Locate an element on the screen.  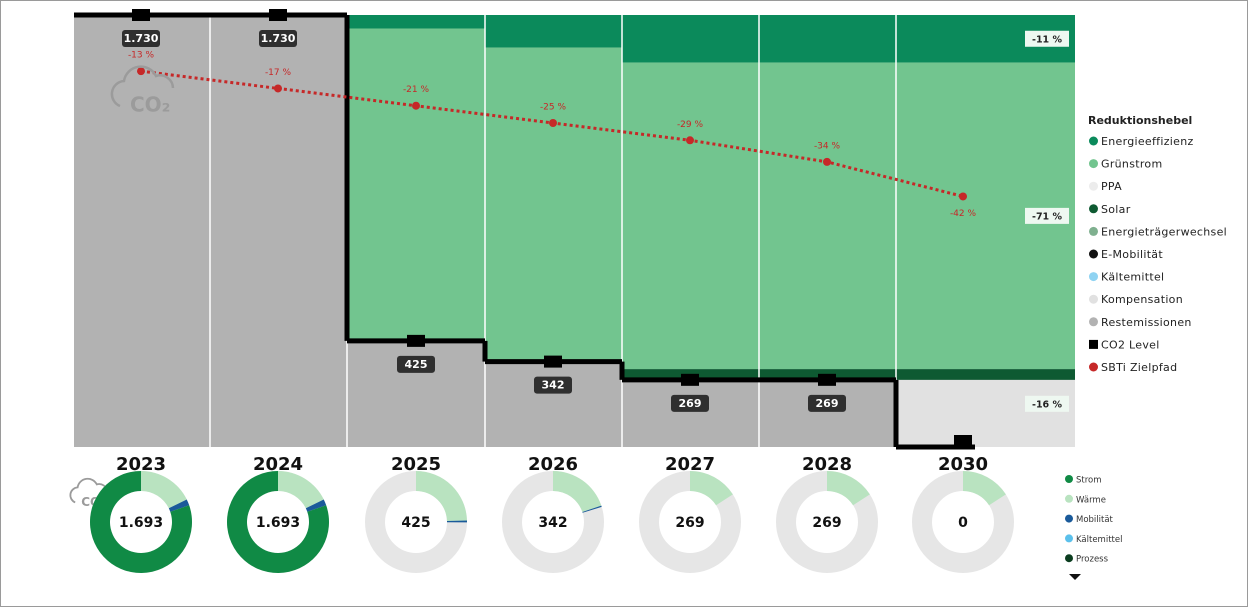
legend-label: Kompensation is located at coordinates (1142, 299).